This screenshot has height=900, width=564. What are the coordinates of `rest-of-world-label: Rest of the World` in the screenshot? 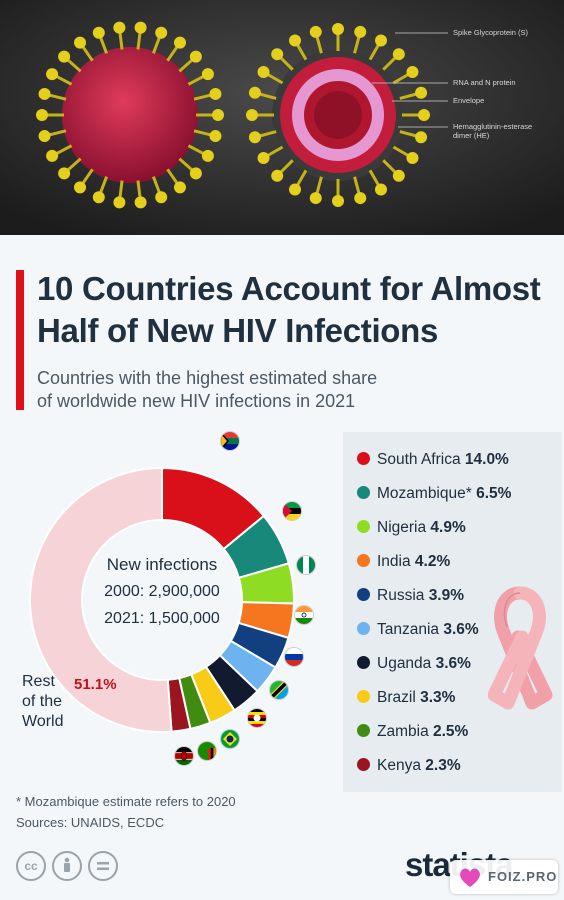 It's located at (43, 702).